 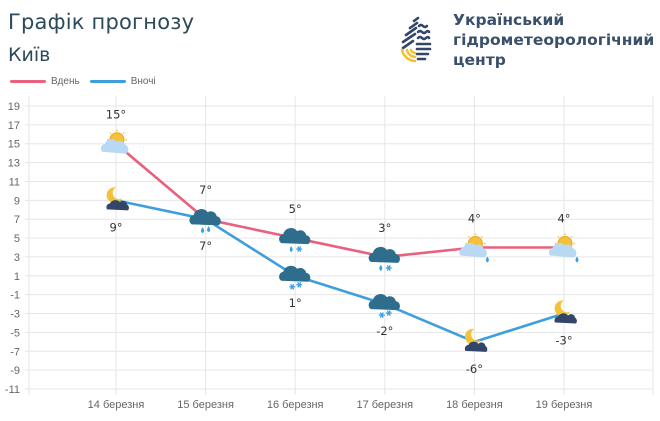 What do you see at coordinates (14, 107) in the screenshot?
I see `y-tick-label: 19` at bounding box center [14, 107].